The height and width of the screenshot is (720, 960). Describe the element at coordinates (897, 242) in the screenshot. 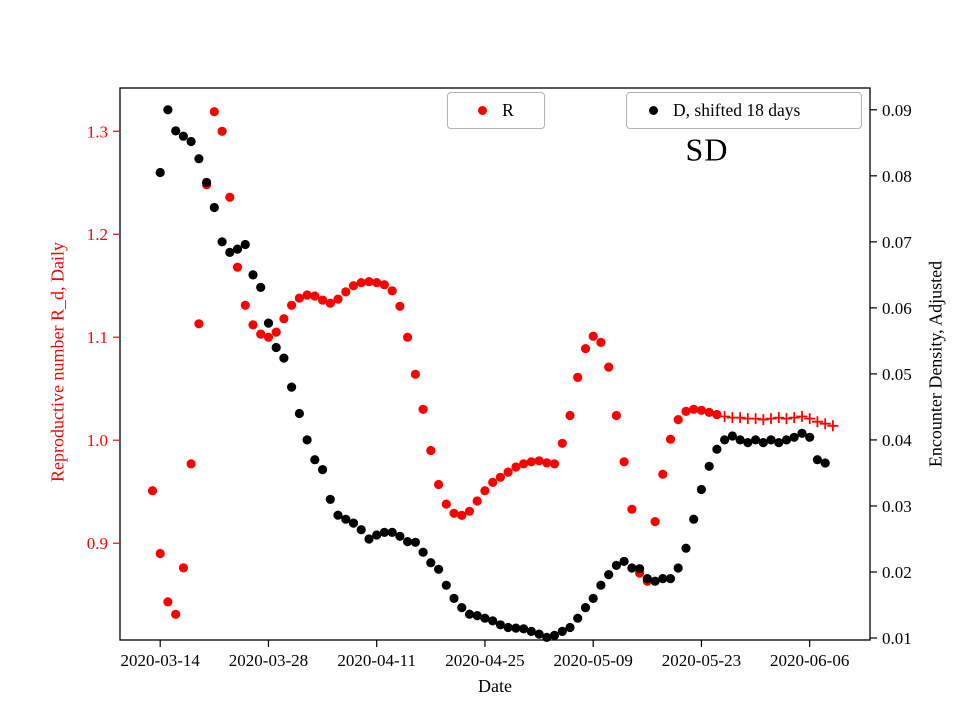

I see `right-tick-label: 0.07` at that location.